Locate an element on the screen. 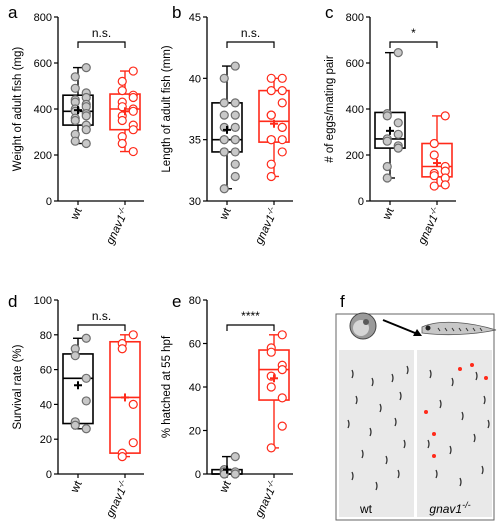  arrow-icon is located at coordinates (401, 327).